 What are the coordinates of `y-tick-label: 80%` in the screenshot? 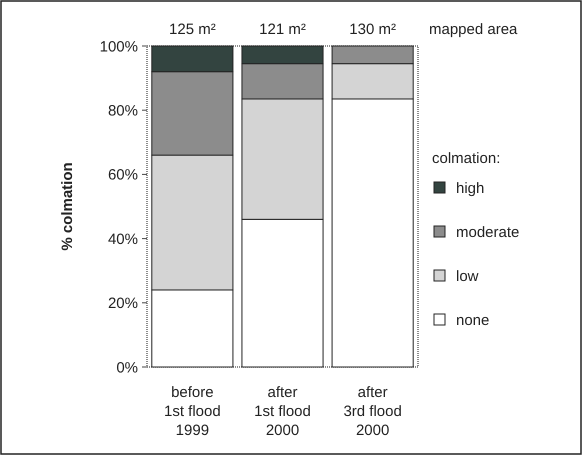 It's located at (123, 111).